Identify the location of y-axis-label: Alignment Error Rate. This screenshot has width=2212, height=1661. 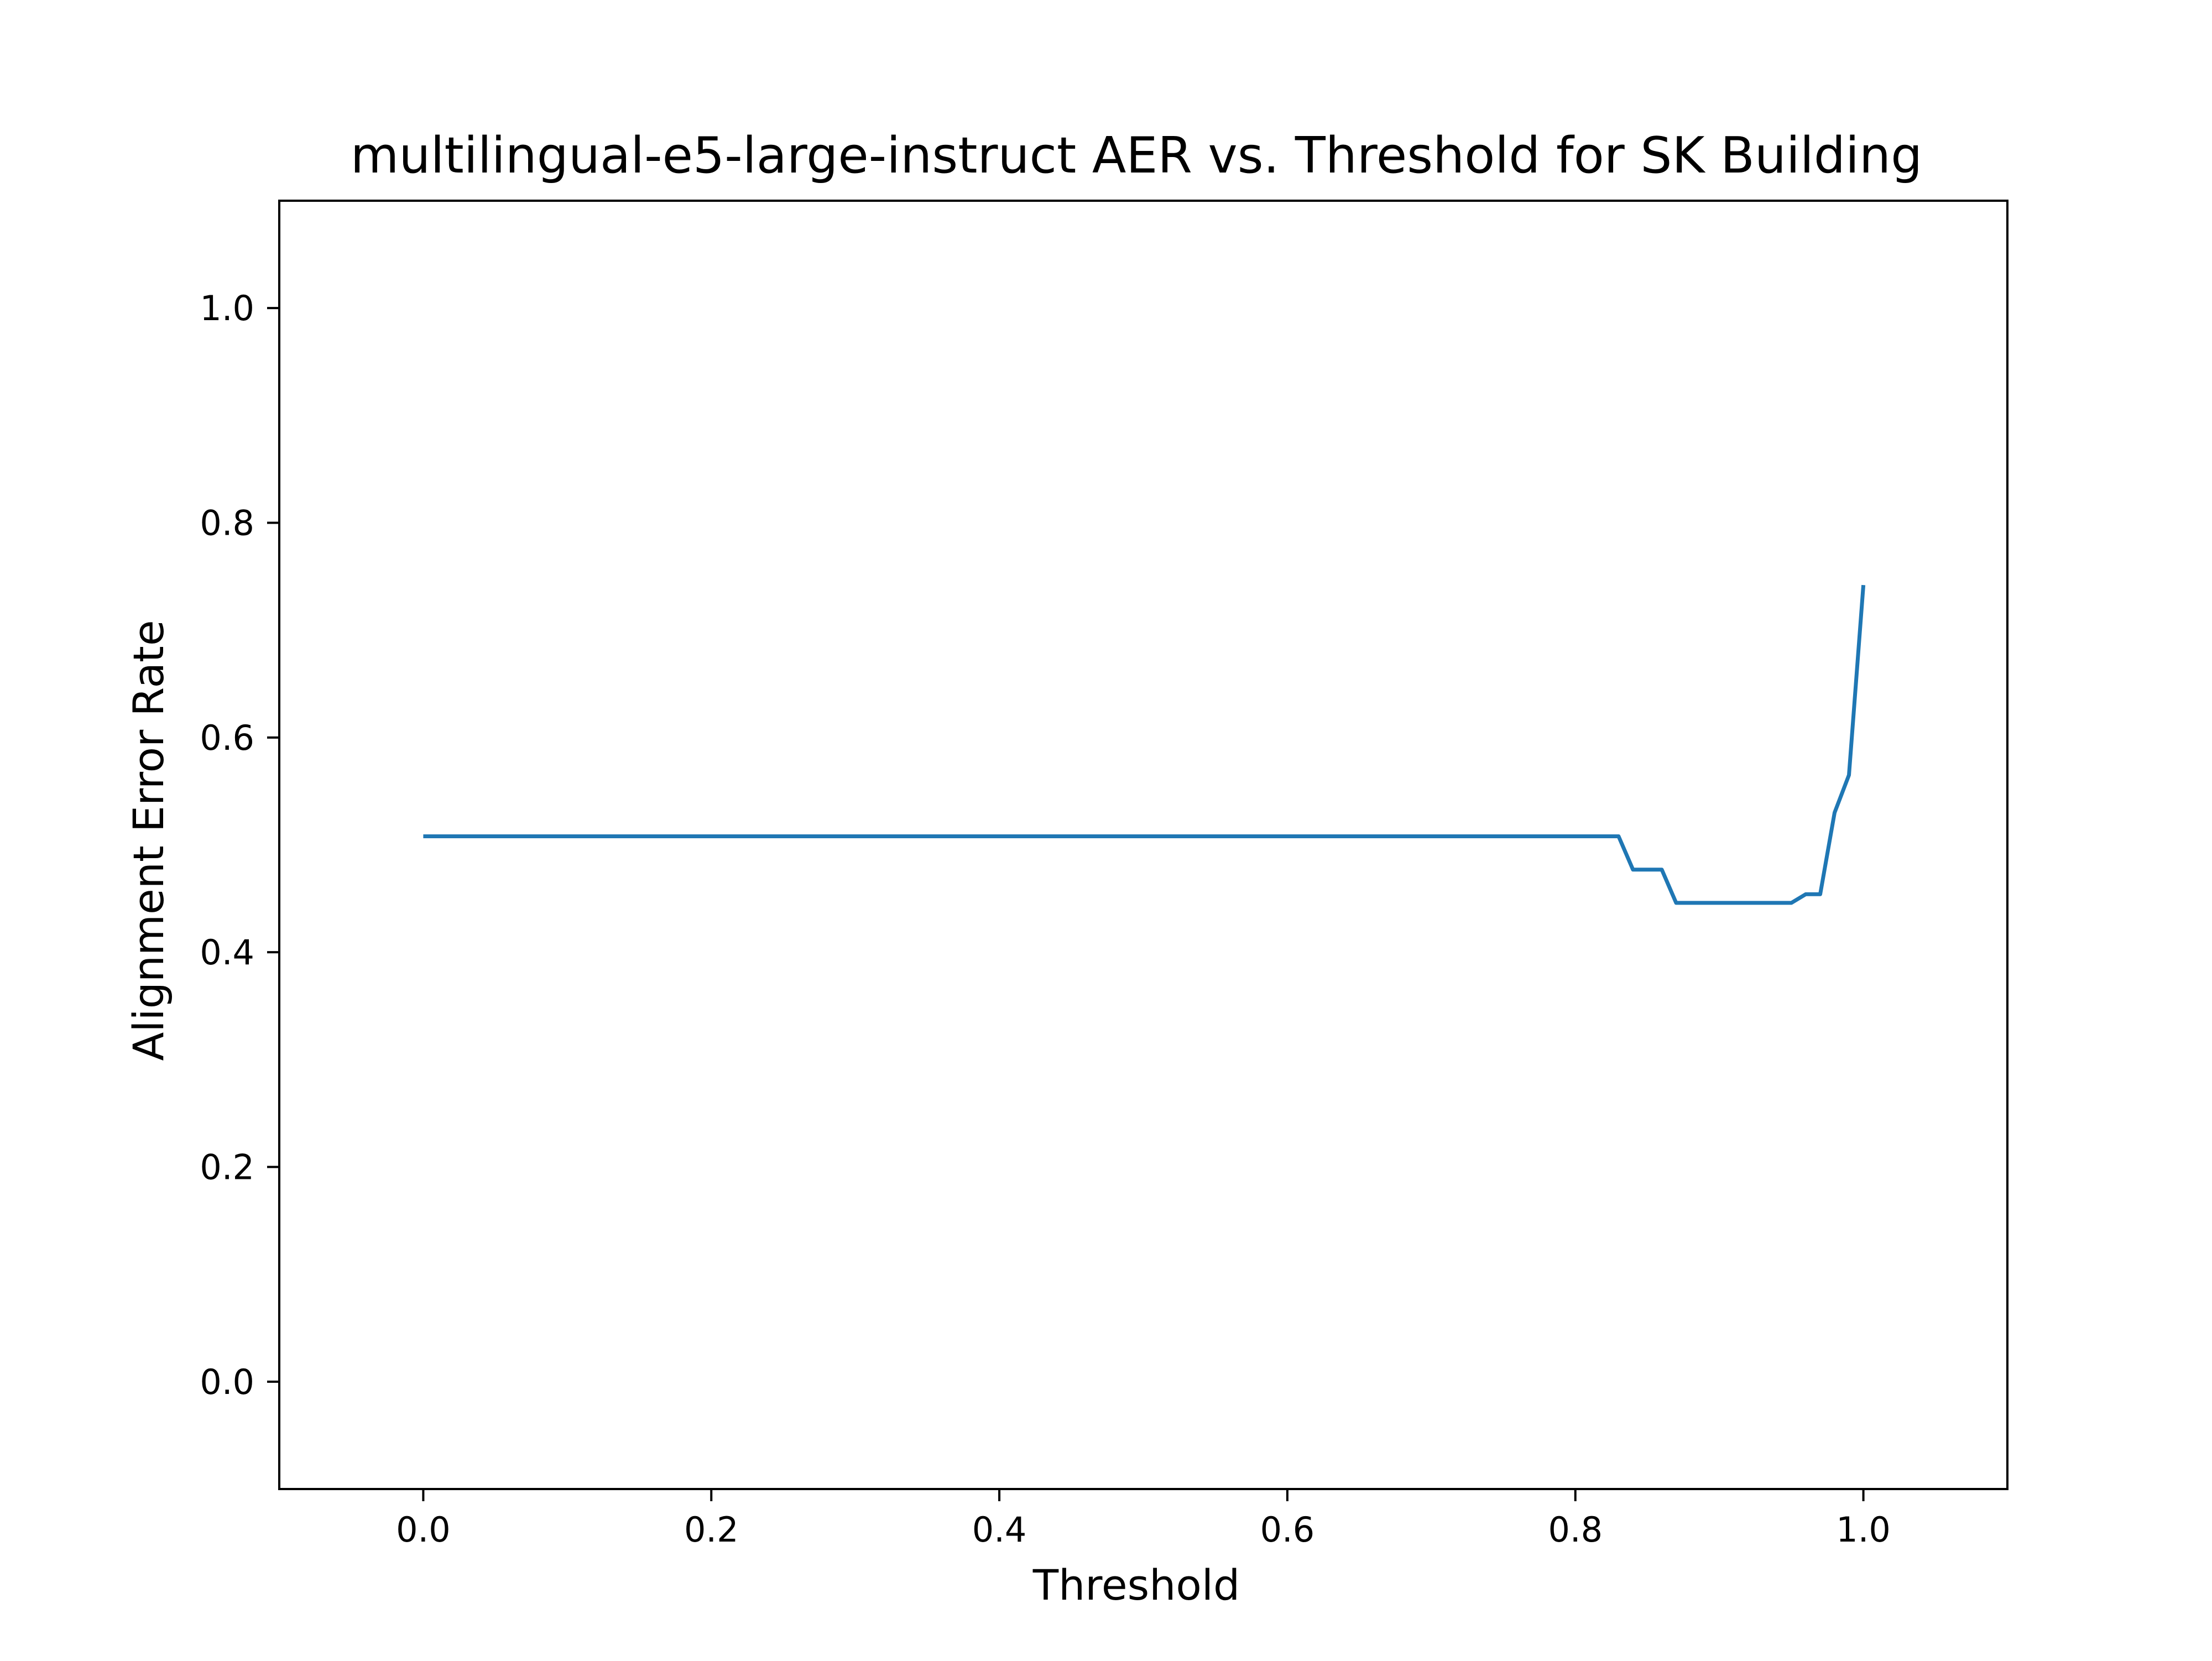
(148, 841).